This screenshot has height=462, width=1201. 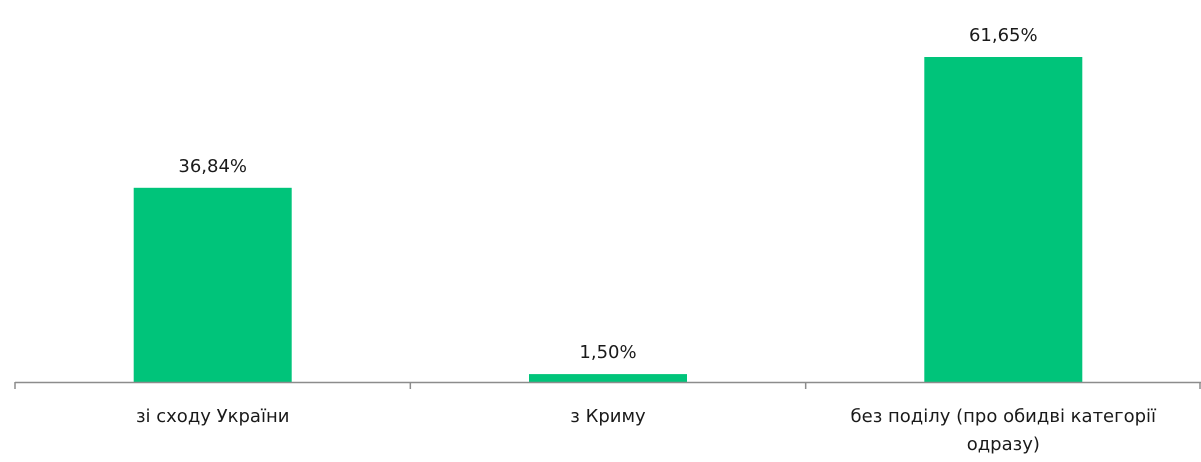 What do you see at coordinates (1003, 444) in the screenshot?
I see `category-label-2-line-1: одразу)` at bounding box center [1003, 444].